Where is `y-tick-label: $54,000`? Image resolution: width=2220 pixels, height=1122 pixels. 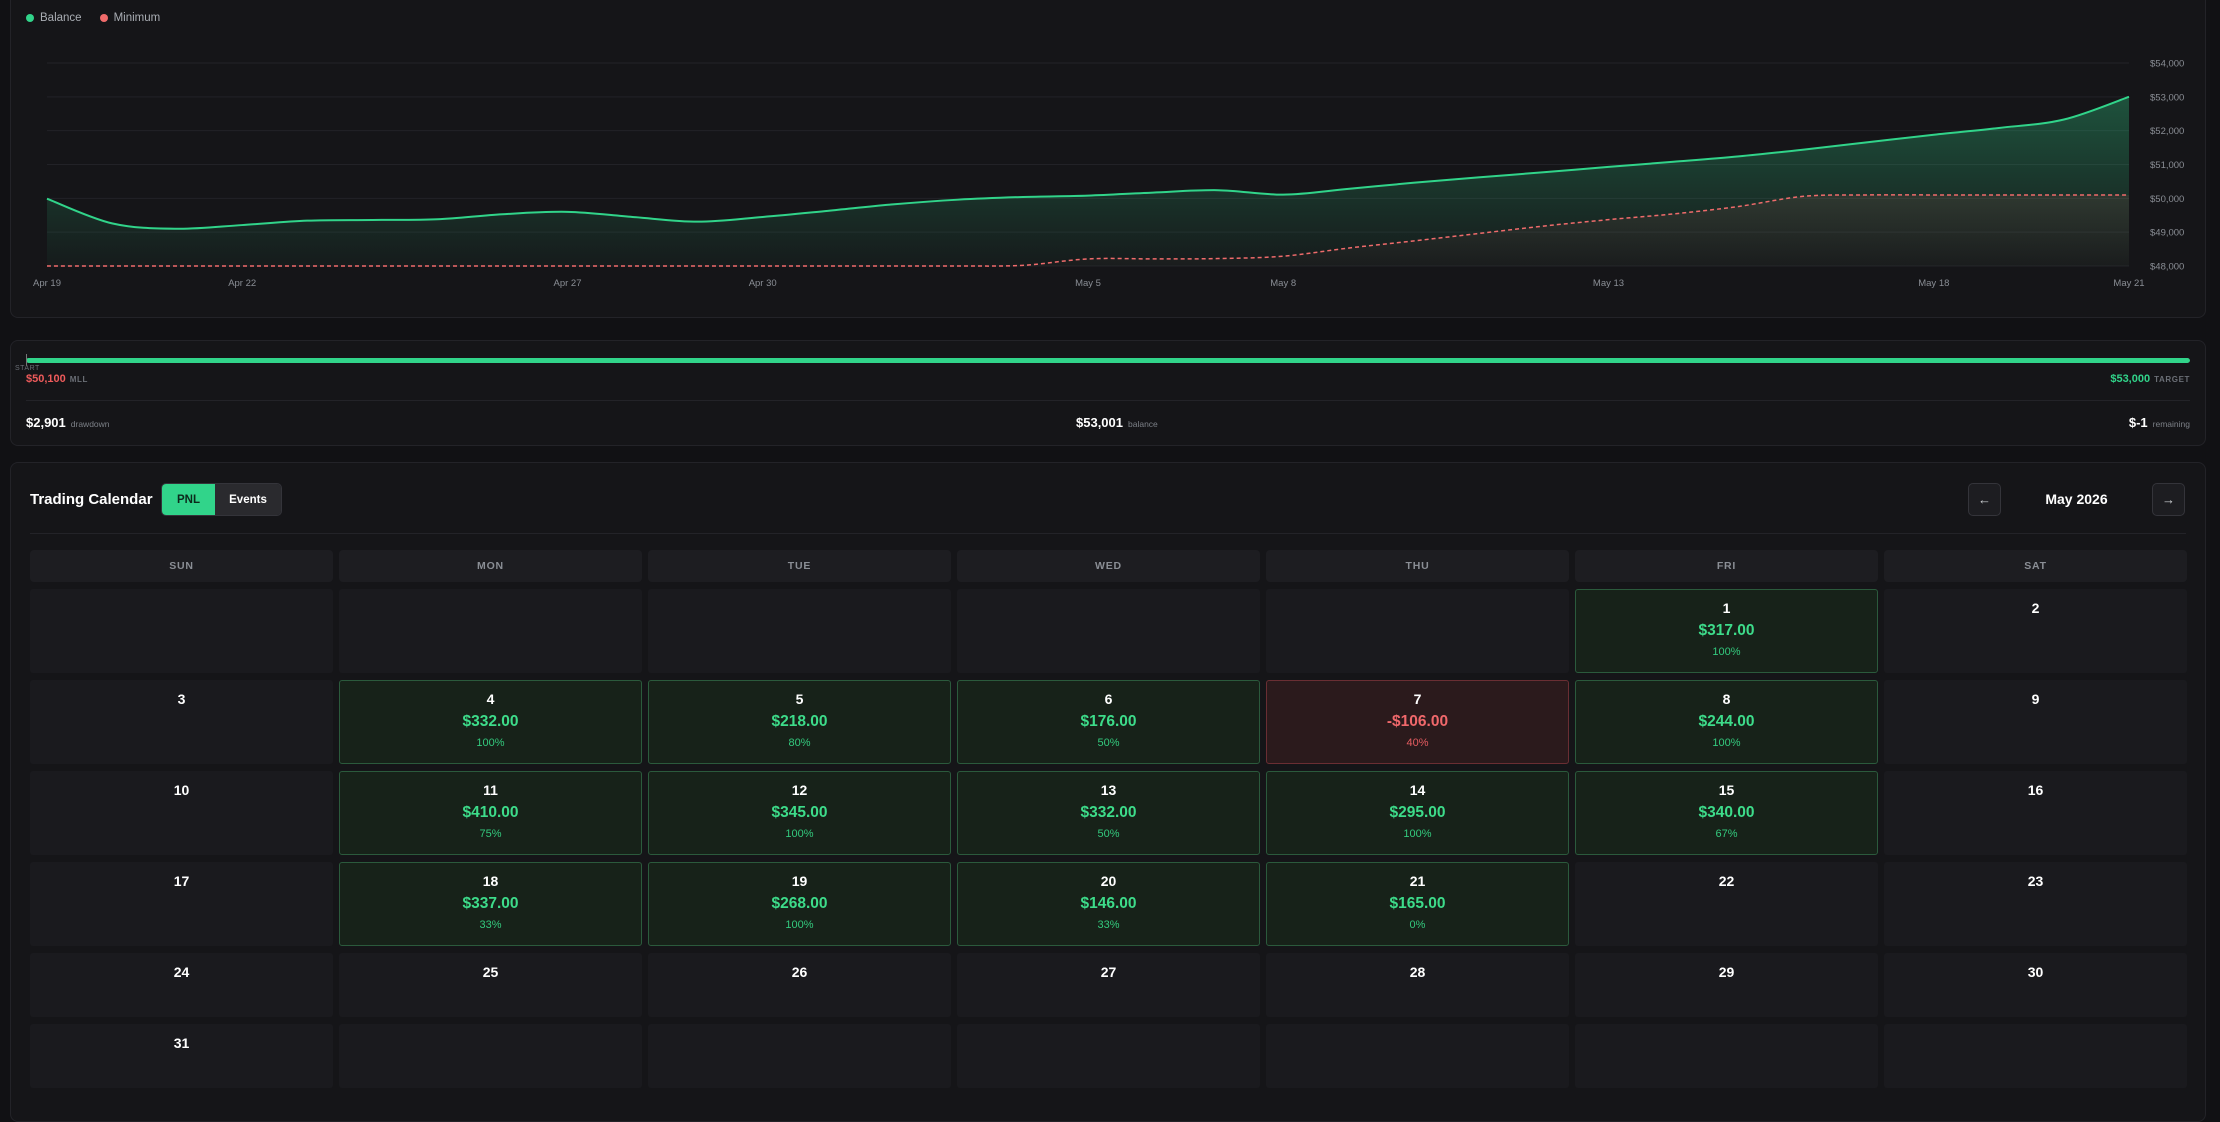 y-tick-label: $54,000 is located at coordinates (2167, 64).